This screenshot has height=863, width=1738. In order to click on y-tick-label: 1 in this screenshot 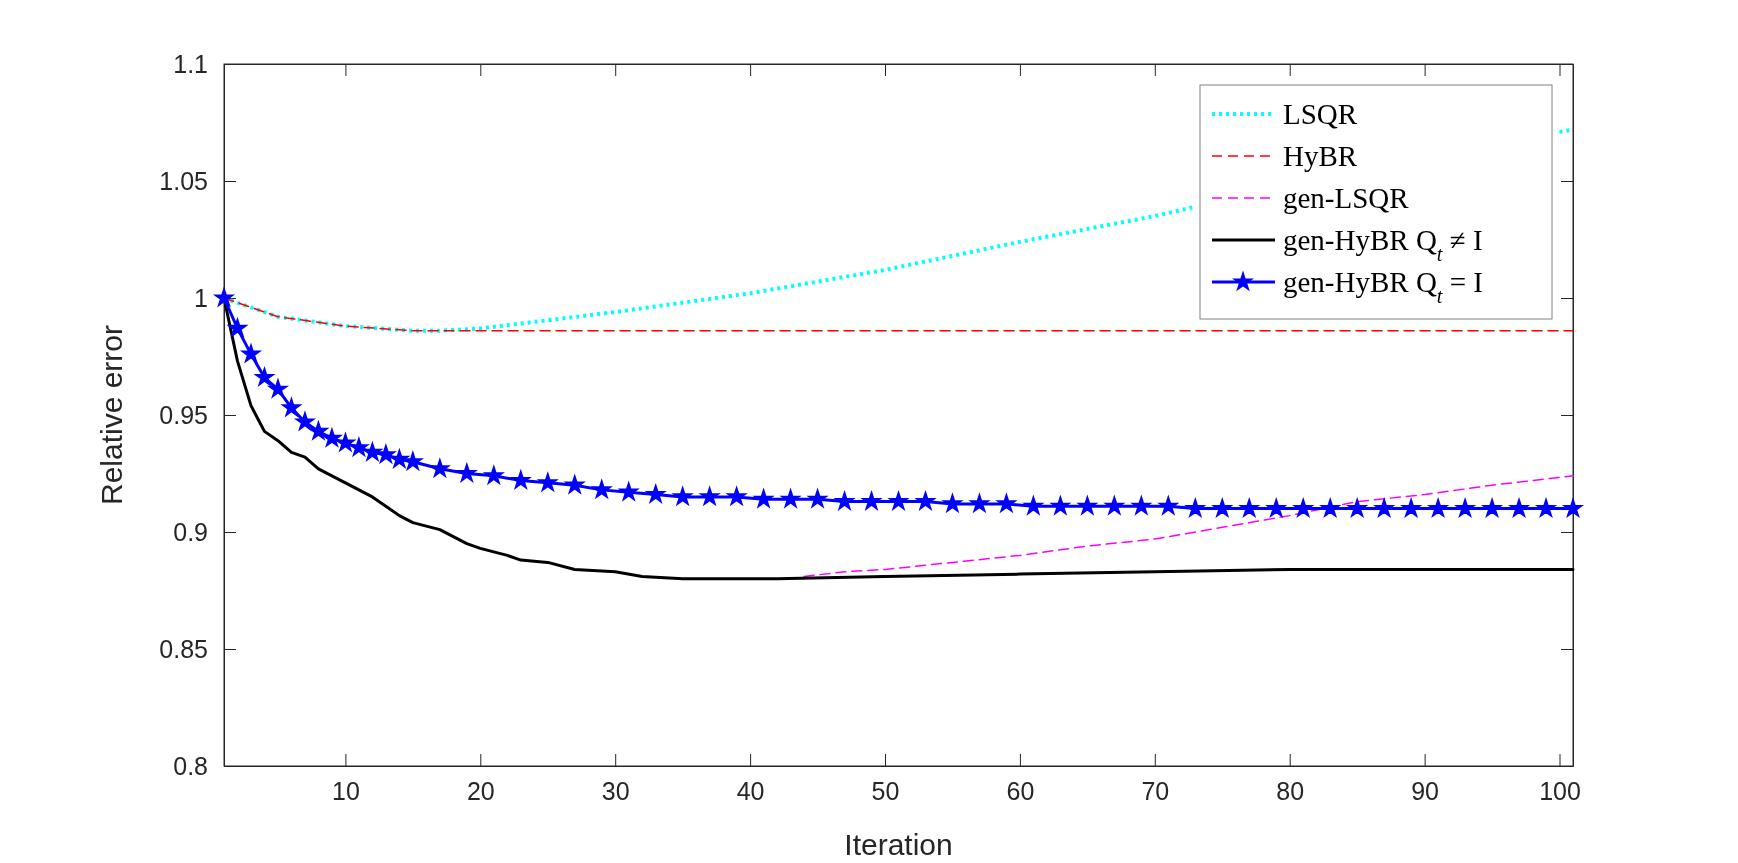, I will do `click(201, 297)`.